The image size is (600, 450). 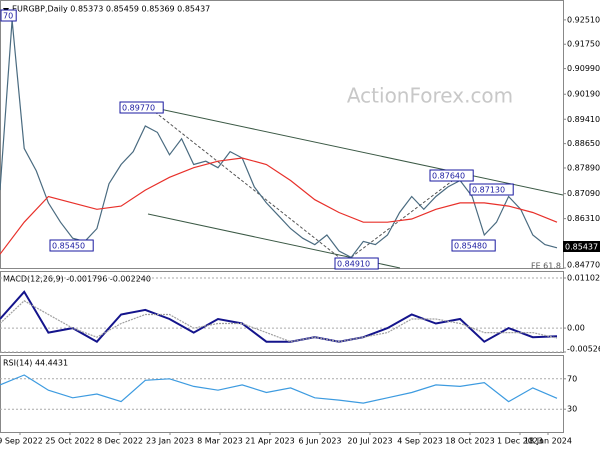 I want to click on x-tick-label: 18 Jan 2024, so click(x=548, y=441).